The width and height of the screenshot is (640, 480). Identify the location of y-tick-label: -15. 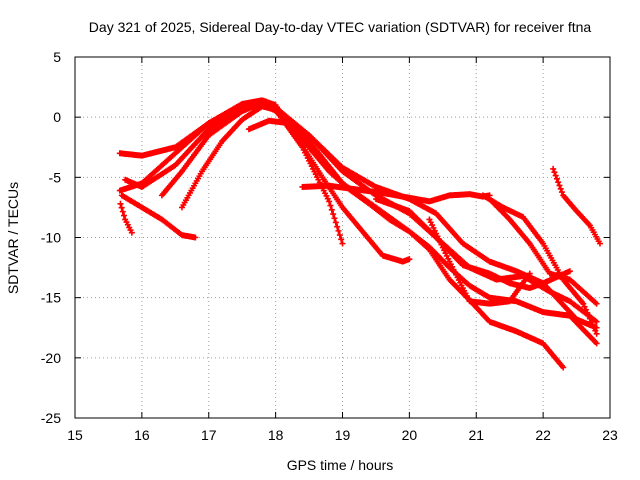
(51, 298).